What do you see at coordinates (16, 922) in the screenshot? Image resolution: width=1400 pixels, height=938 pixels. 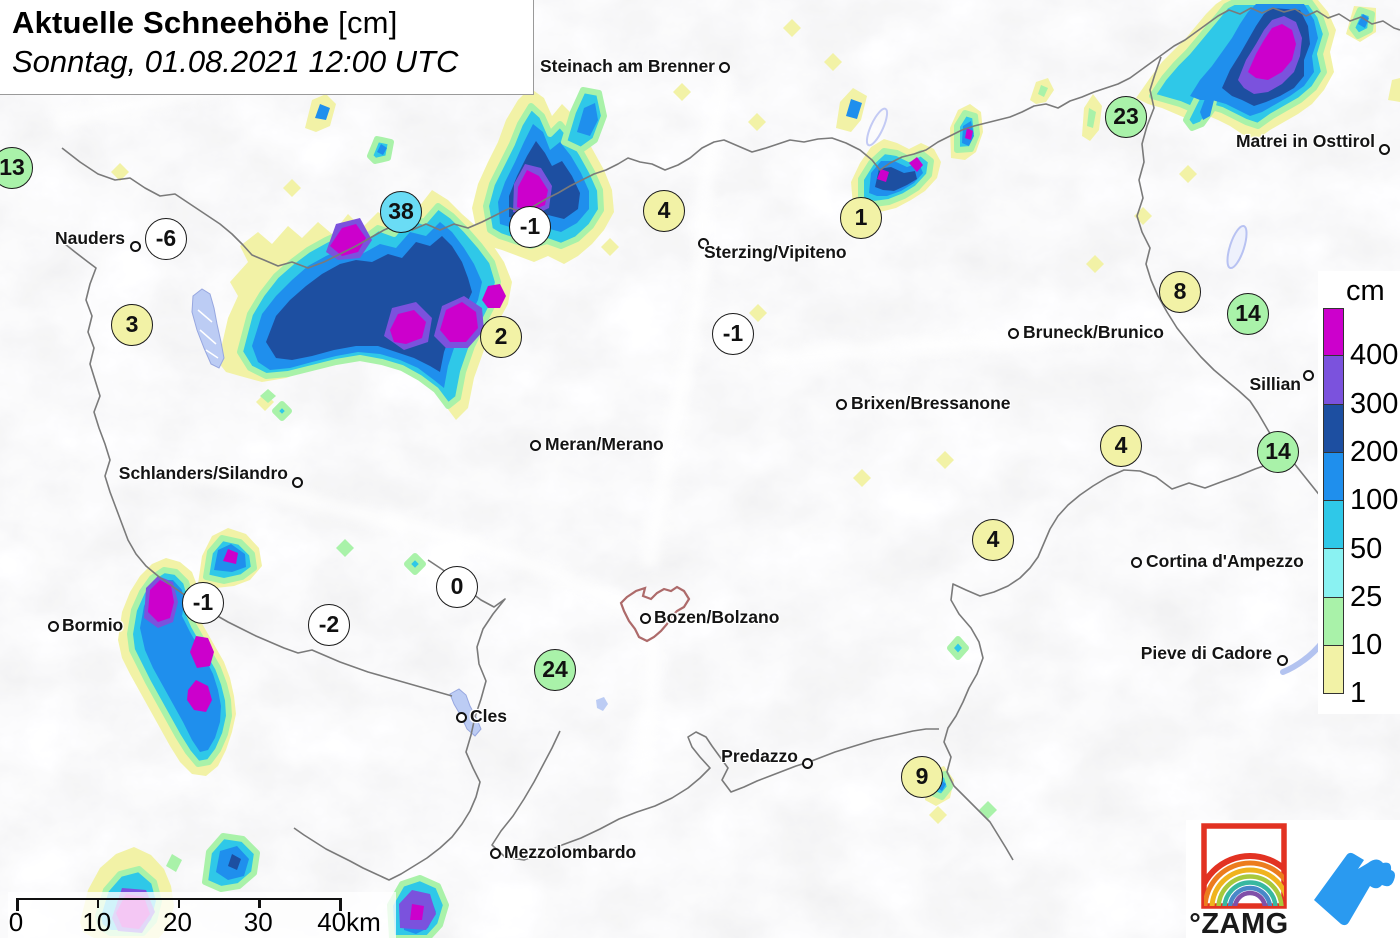 I see `scale-label-0: 0` at bounding box center [16, 922].